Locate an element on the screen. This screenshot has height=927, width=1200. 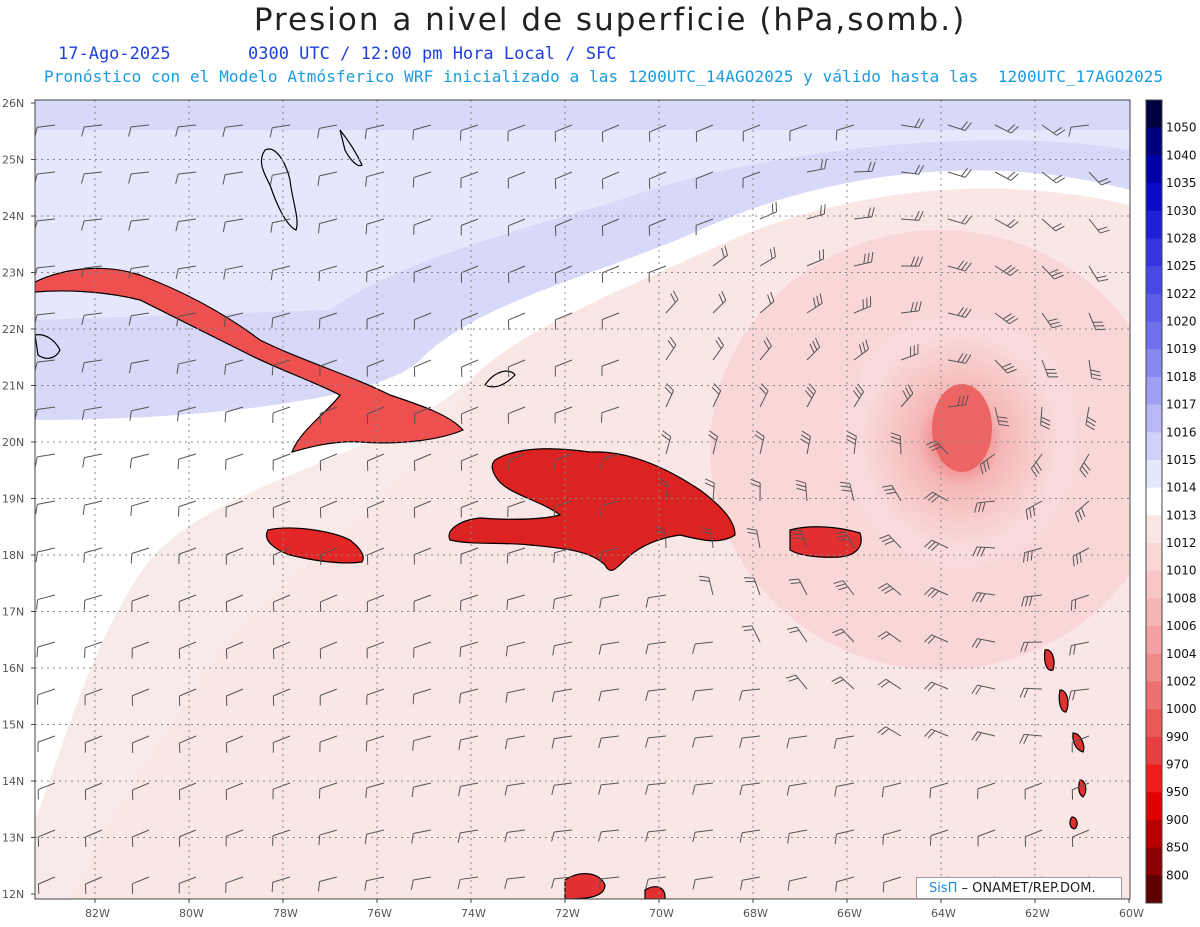
cuba is located at coordinates (249, 360).